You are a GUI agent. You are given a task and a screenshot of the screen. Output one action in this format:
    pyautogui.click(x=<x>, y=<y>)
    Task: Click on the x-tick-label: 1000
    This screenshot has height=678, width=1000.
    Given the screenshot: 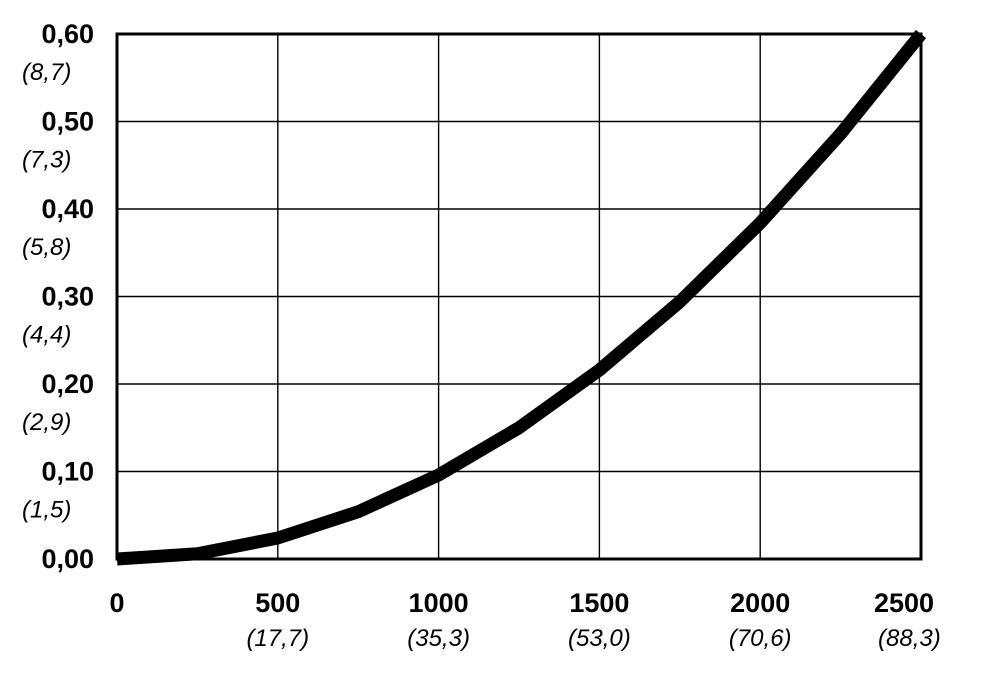 What is the action you would take?
    pyautogui.click(x=439, y=603)
    